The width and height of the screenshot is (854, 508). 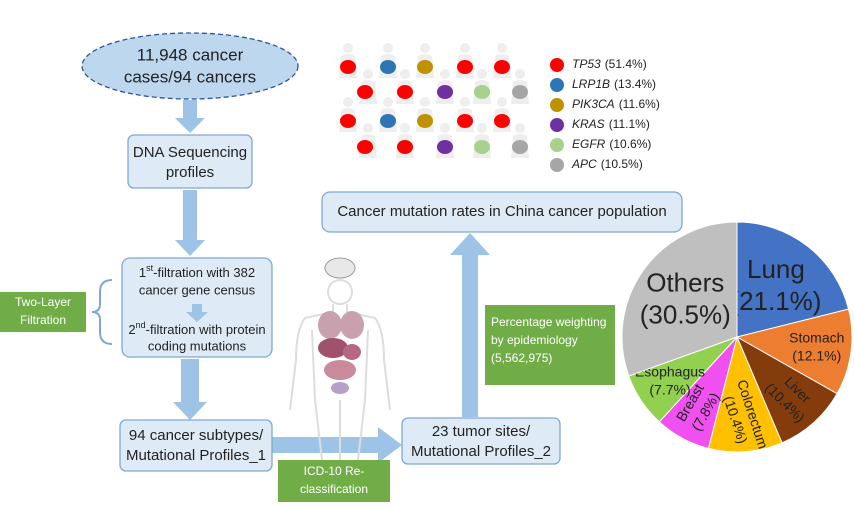 I want to click on ordinal: 2, so click(x=131, y=329).